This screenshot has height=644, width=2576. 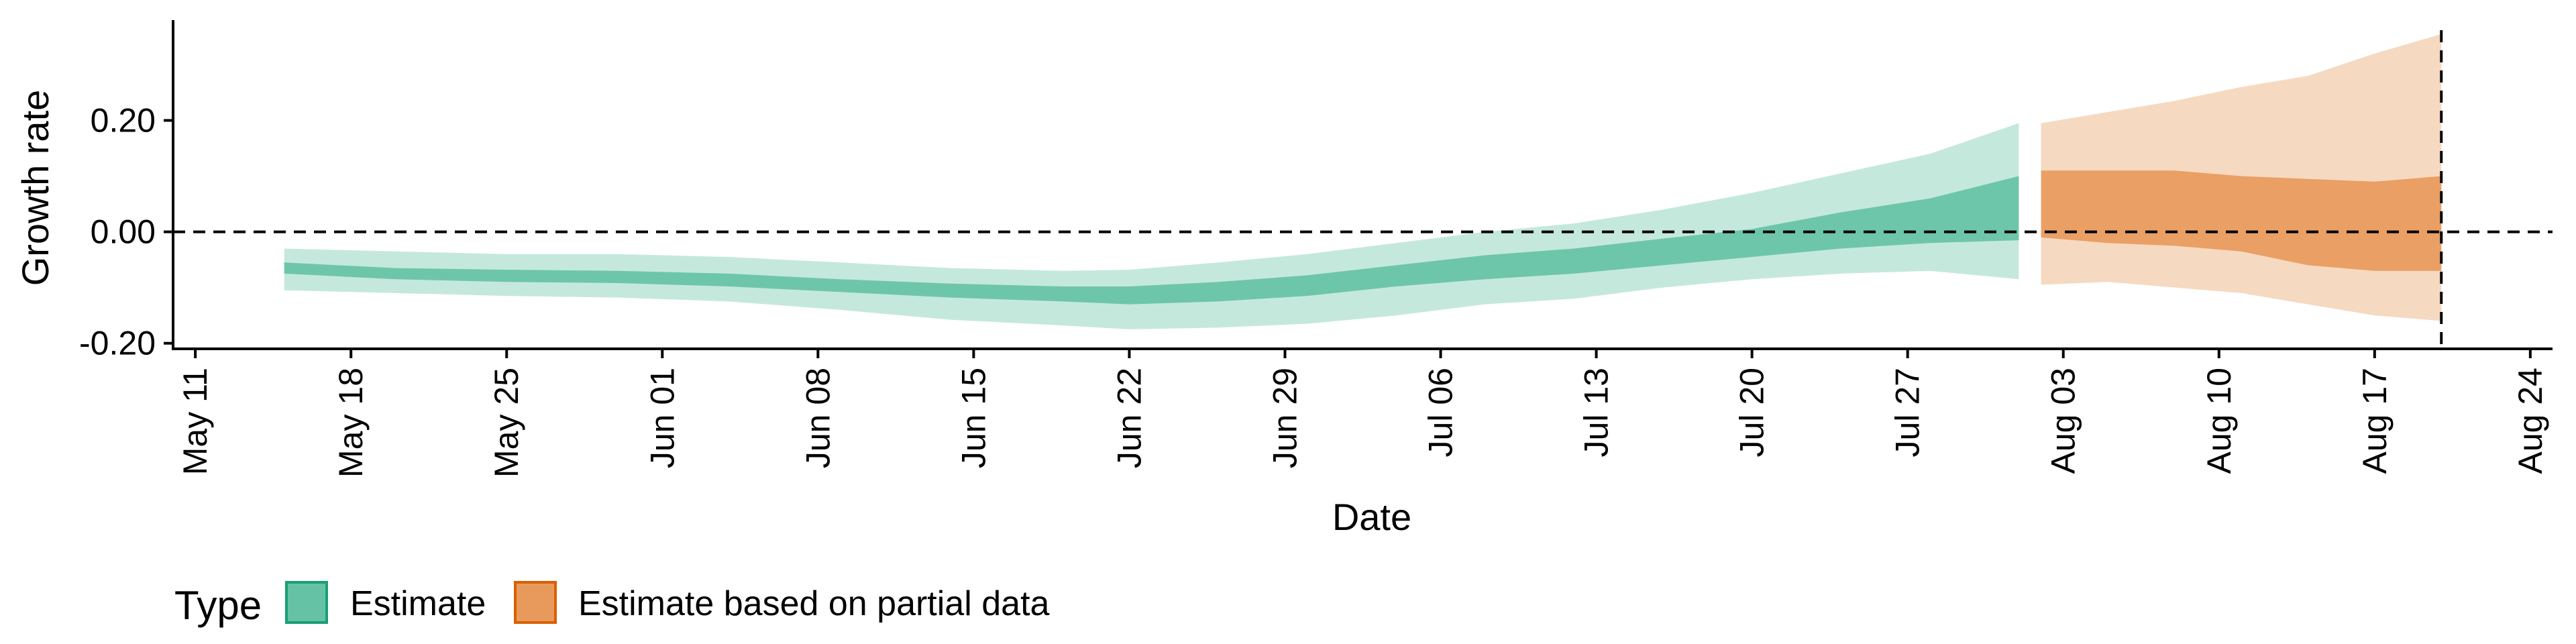 I want to click on x-tick-label: May 18, so click(x=351, y=423).